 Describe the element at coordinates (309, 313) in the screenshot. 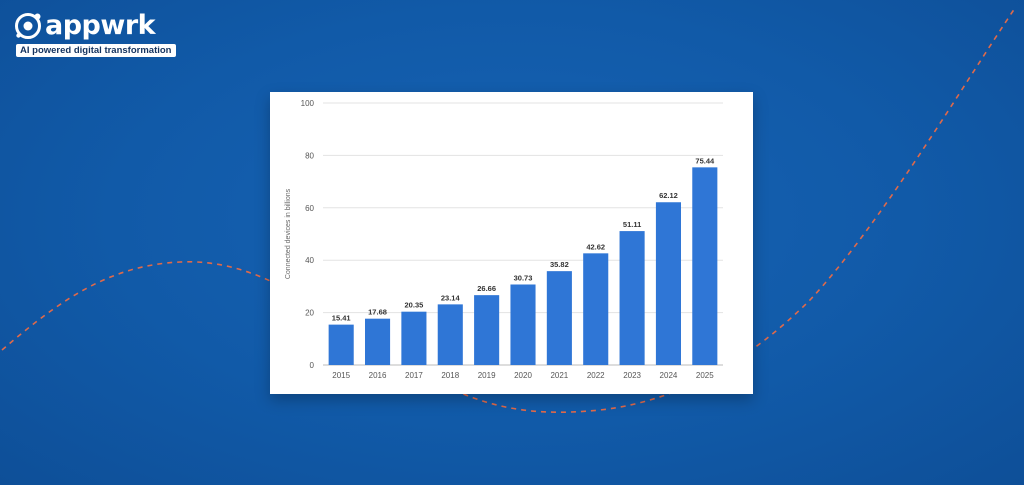

I see `y-tick-label: 20` at that location.